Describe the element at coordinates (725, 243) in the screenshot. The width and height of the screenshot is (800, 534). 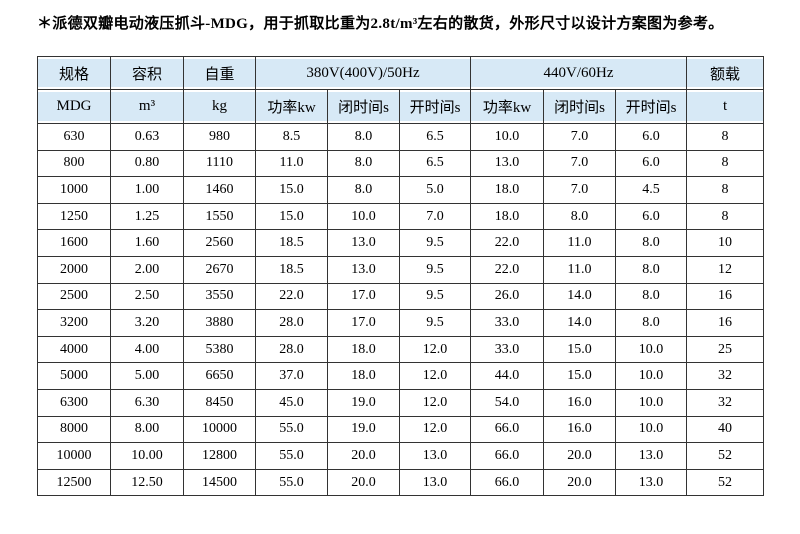
I see `table-cell: 10` at that location.